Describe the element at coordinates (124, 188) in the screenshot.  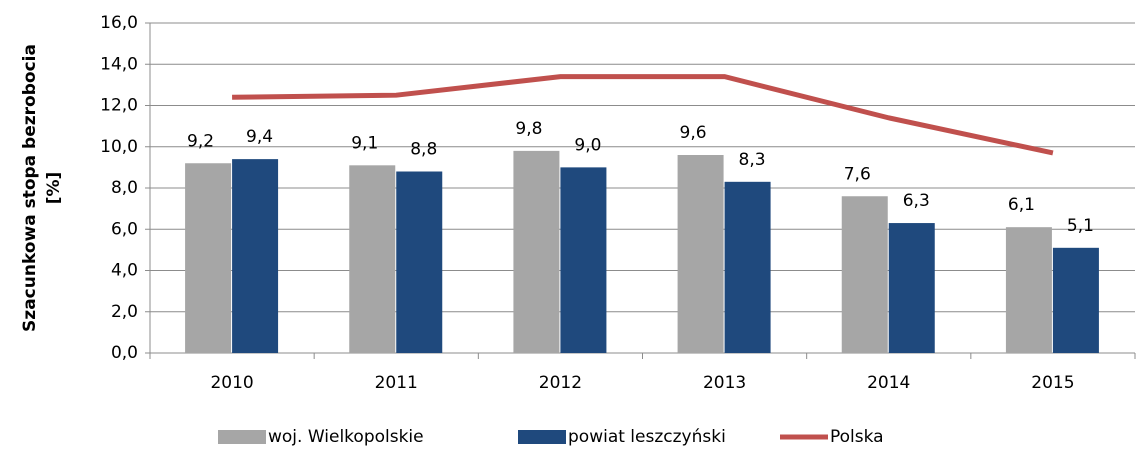
I see `y-tick-label: 8,0` at that location.